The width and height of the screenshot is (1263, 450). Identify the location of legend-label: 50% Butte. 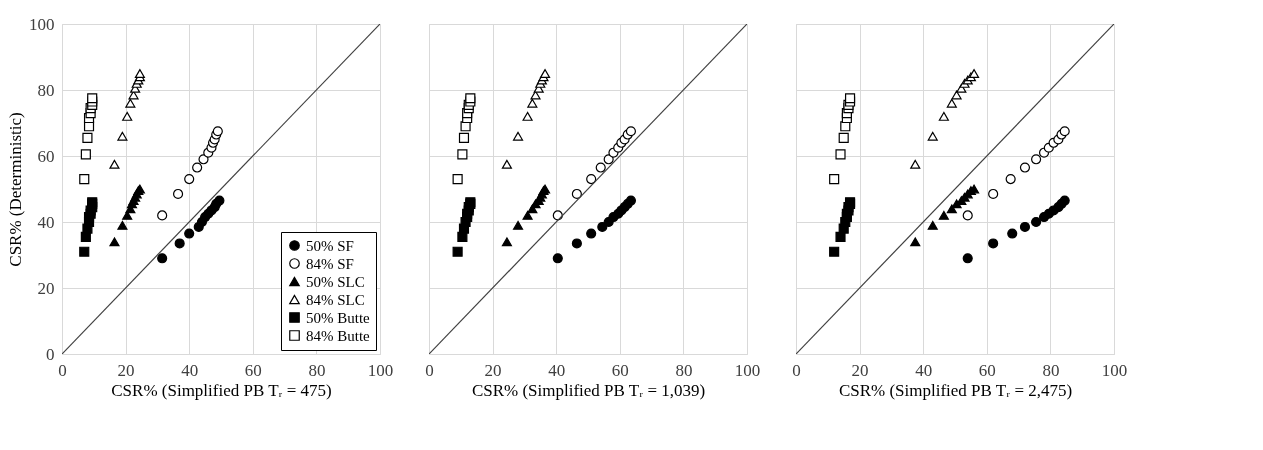
(338, 317).